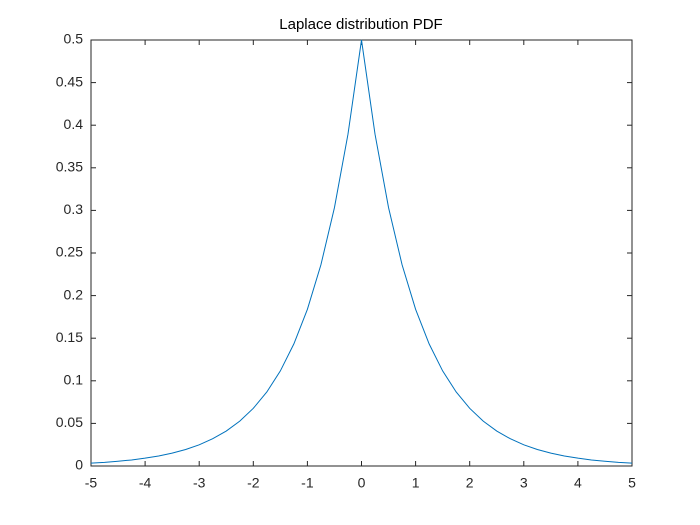 This screenshot has width=700, height=525. I want to click on x-tick-label: -5, so click(91, 483).